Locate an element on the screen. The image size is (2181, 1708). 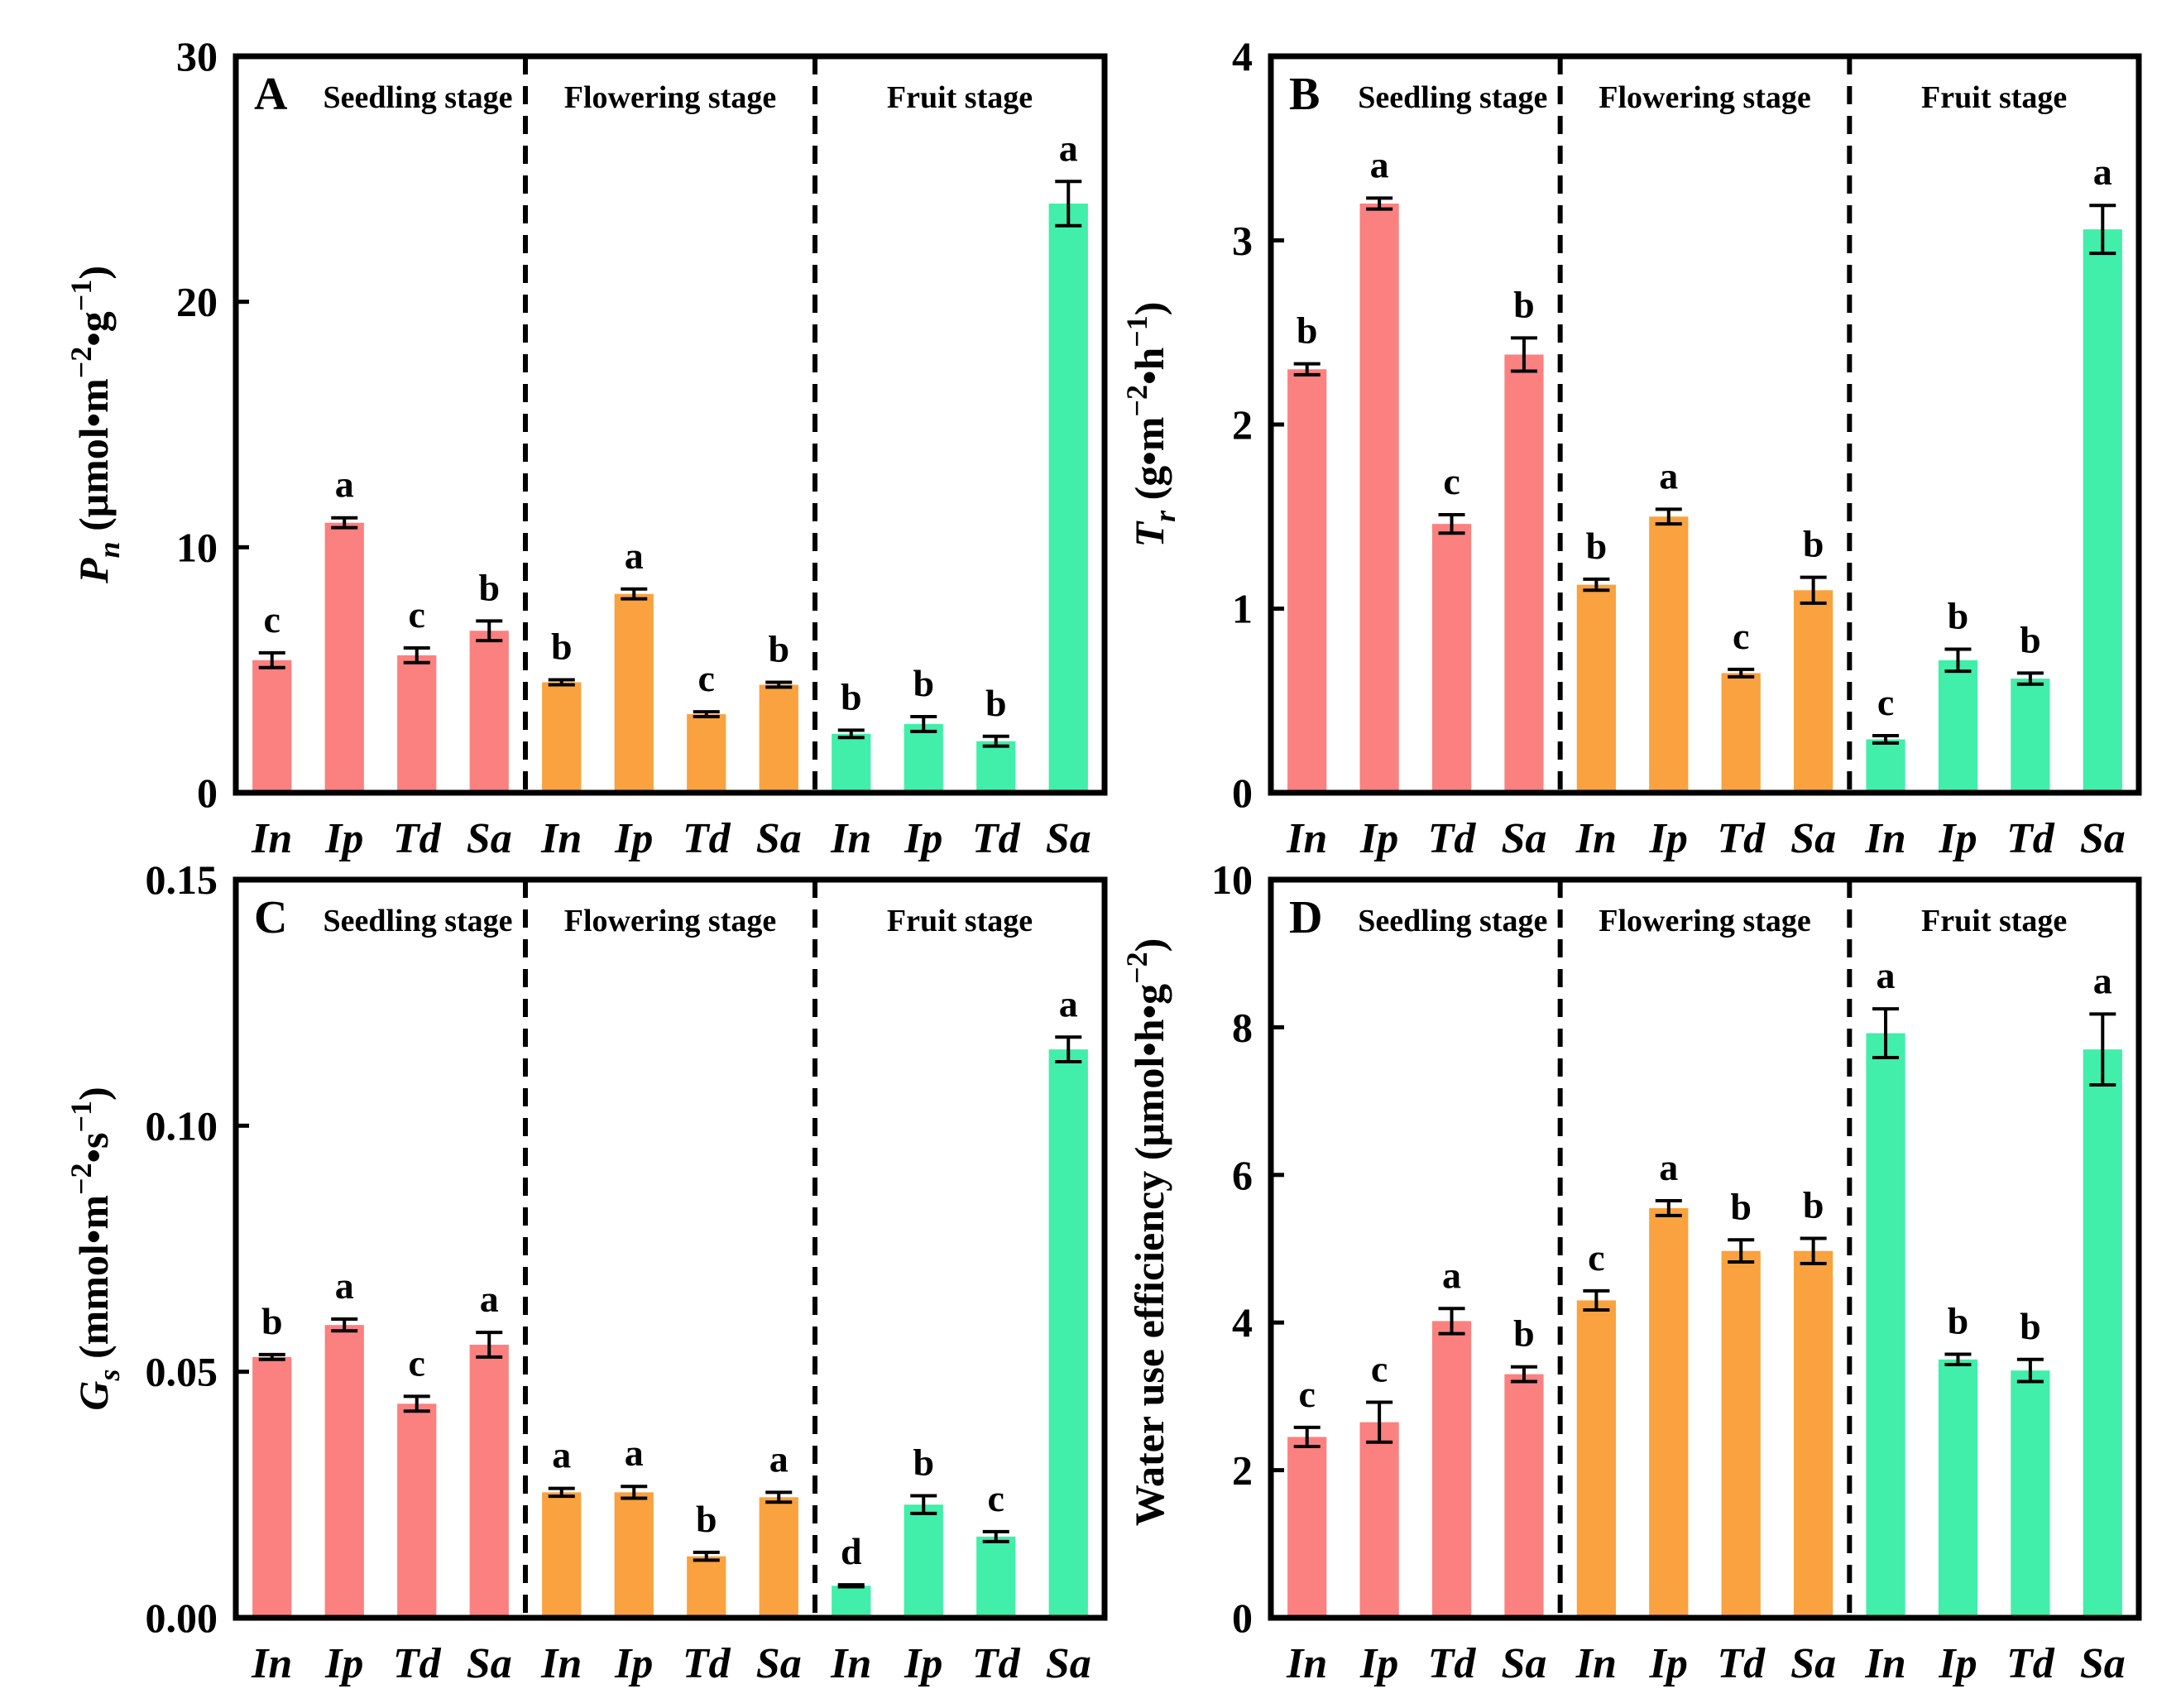
y-axis-title-part: •g is located at coordinates (93, 329).